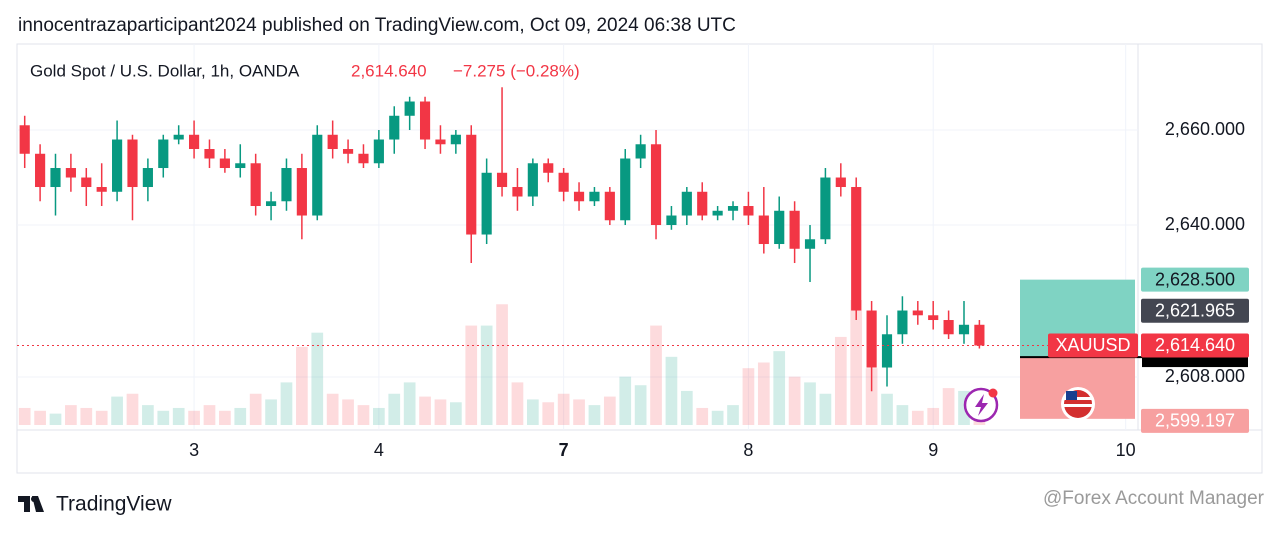  Describe the element at coordinates (933, 450) in the screenshot. I see `x-tick-label: 9` at that location.